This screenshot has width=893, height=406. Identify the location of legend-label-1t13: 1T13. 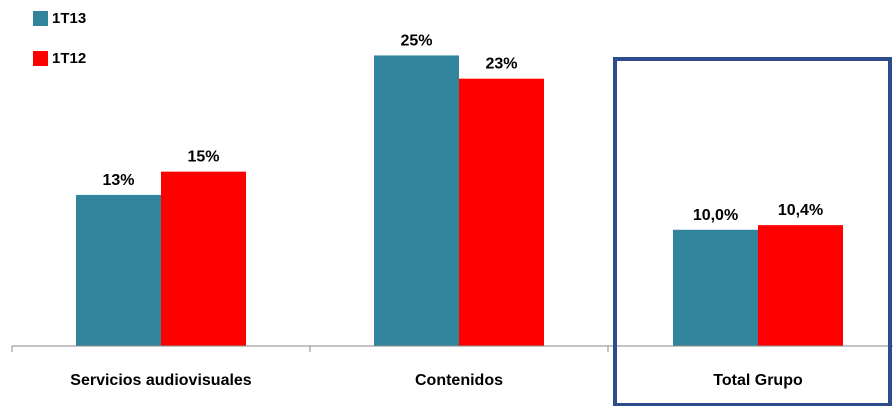
(69, 18).